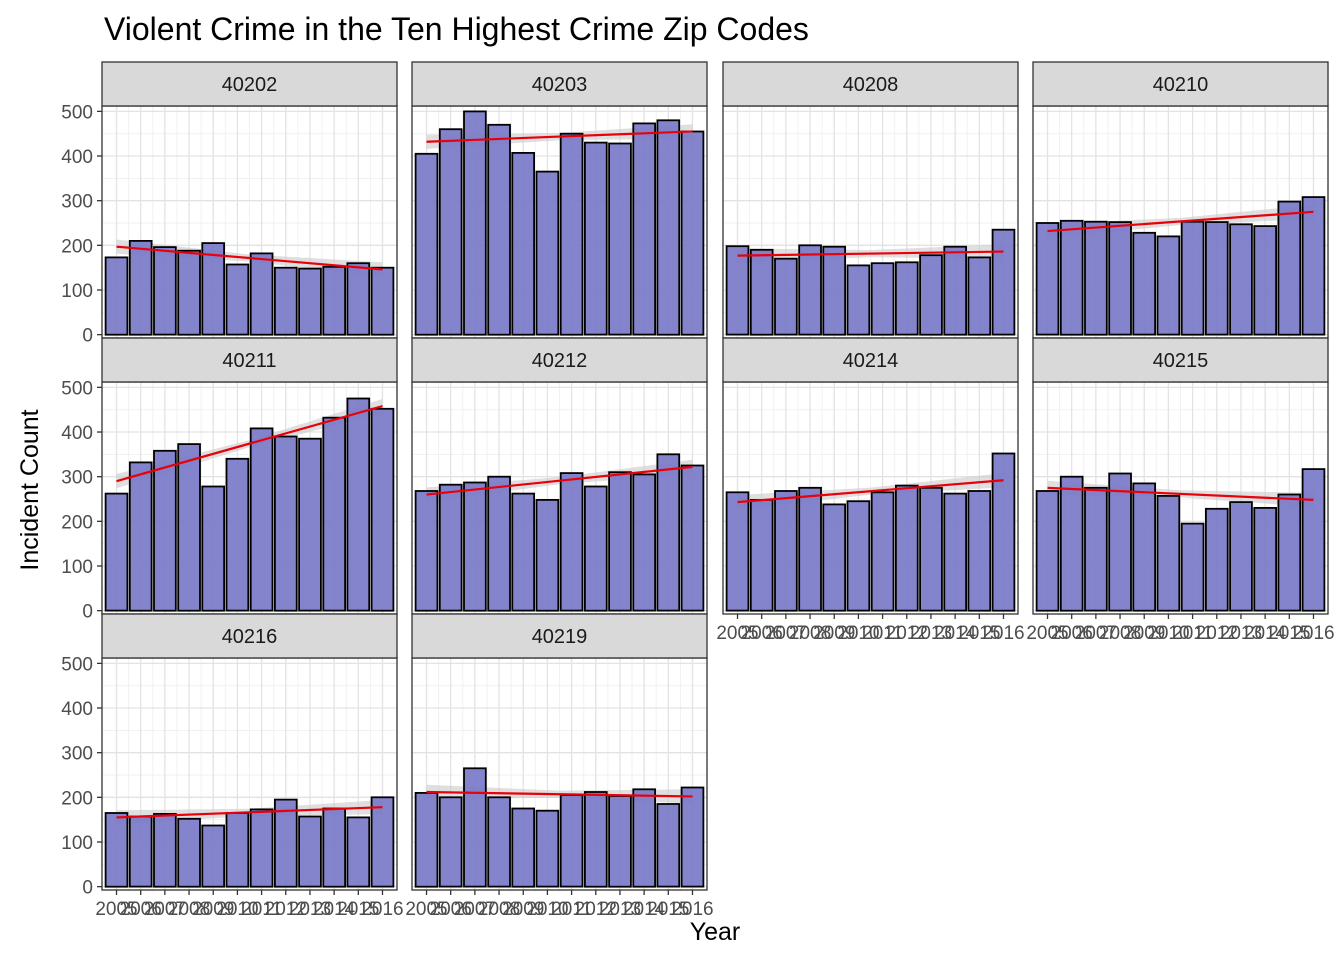  What do you see at coordinates (165, 530) in the screenshot?
I see `bar-40211-2007` at bounding box center [165, 530].